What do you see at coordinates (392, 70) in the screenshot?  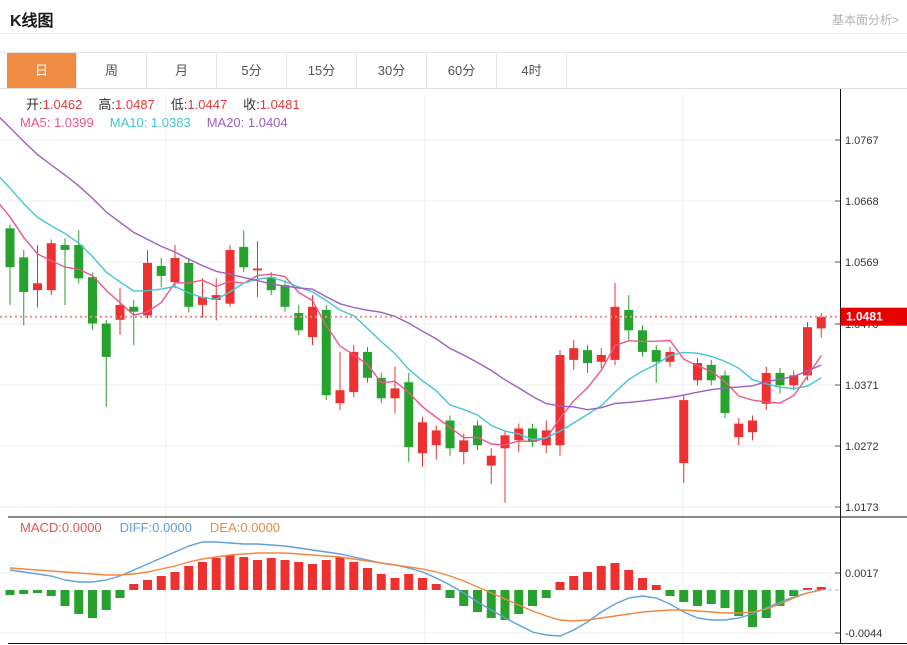 I see `tab-30分: 30分` at bounding box center [392, 70].